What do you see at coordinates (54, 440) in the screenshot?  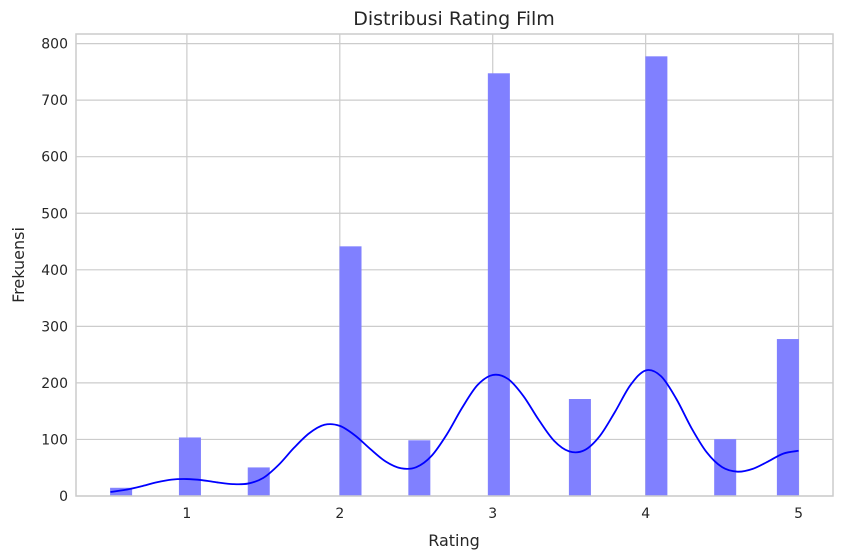 I see `y-tick-label: 100` at bounding box center [54, 440].